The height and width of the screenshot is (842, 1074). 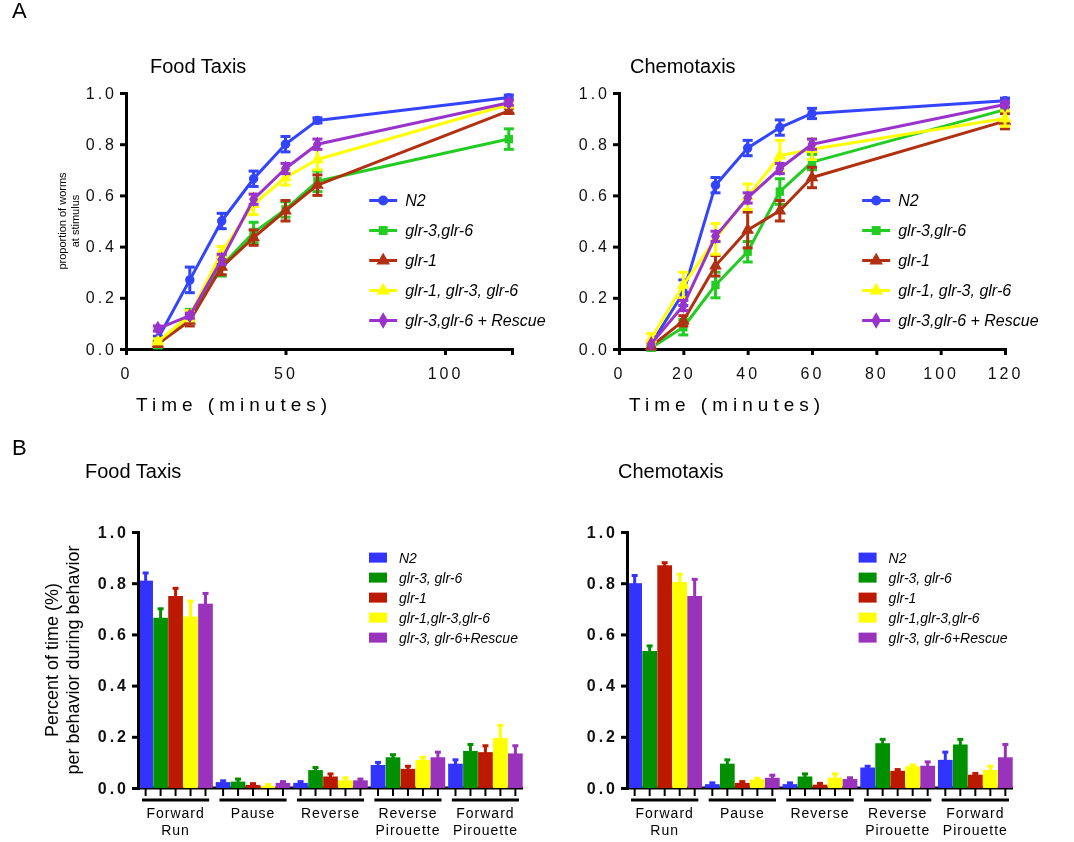 I want to click on x-tick-label: 40, so click(x=748, y=373).